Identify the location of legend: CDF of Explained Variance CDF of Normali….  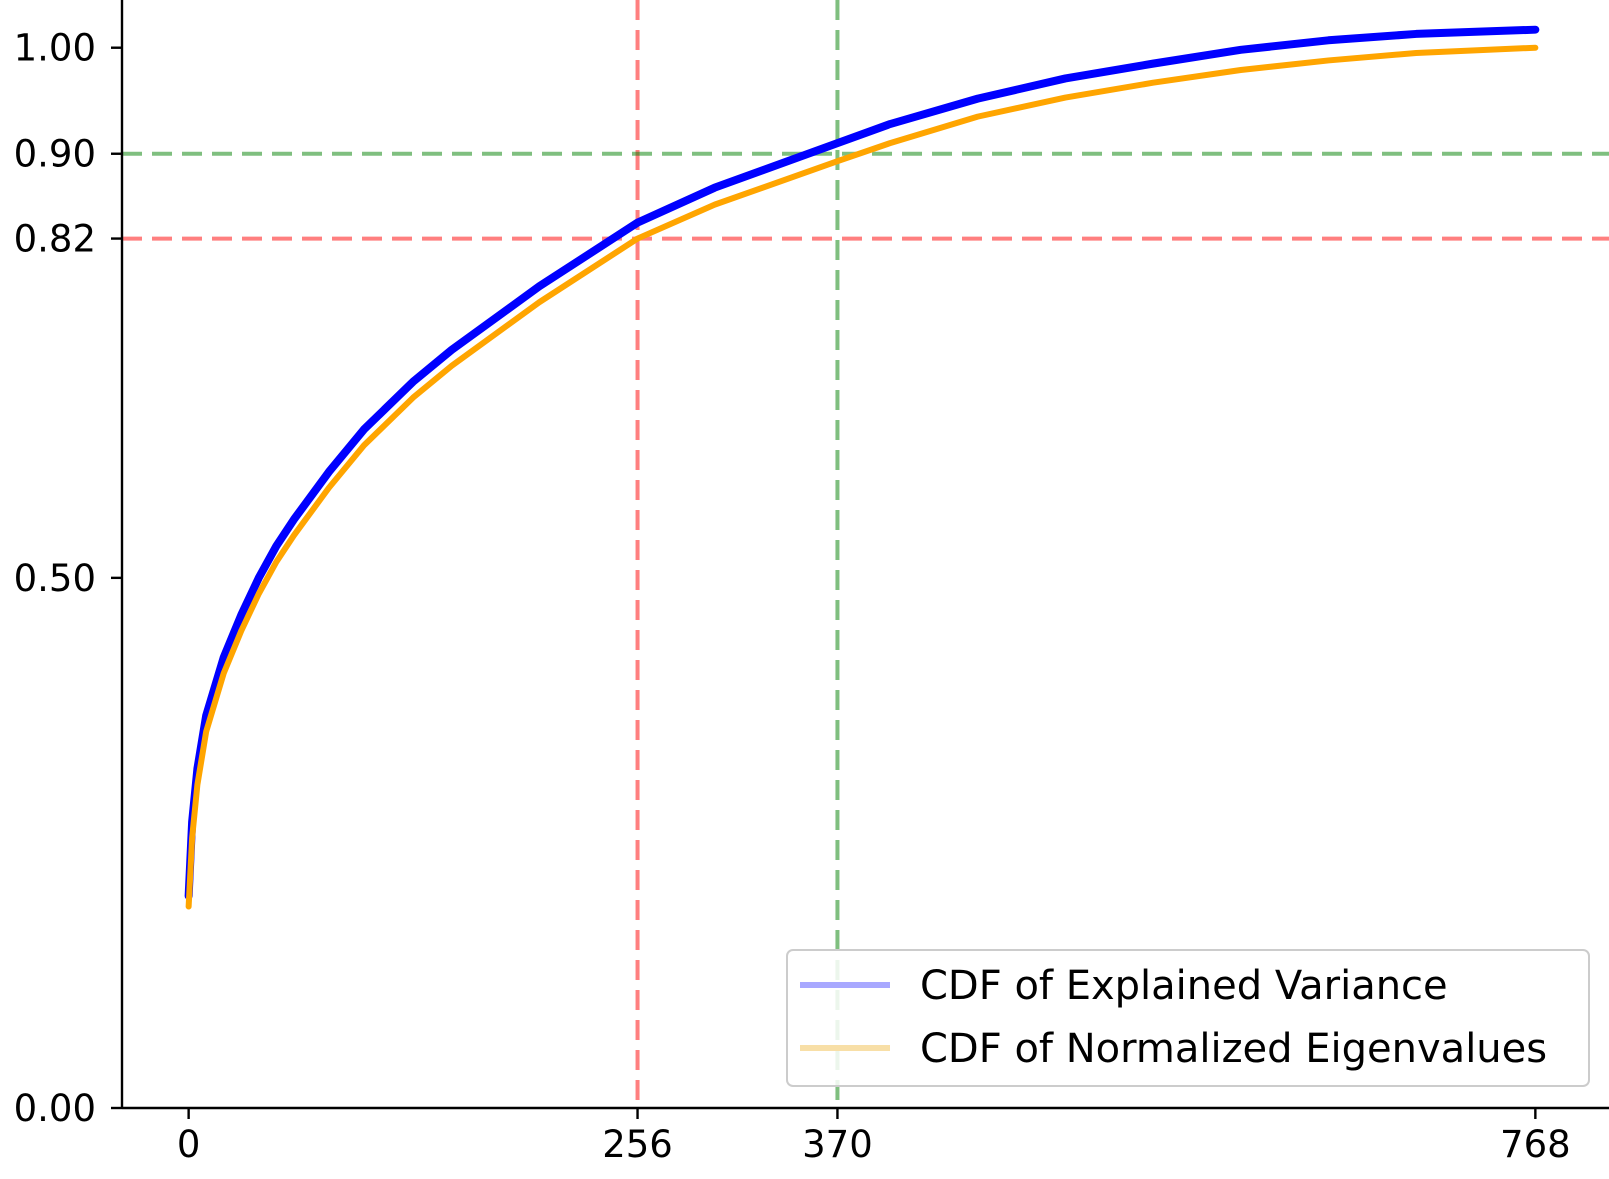
(1188, 1018).